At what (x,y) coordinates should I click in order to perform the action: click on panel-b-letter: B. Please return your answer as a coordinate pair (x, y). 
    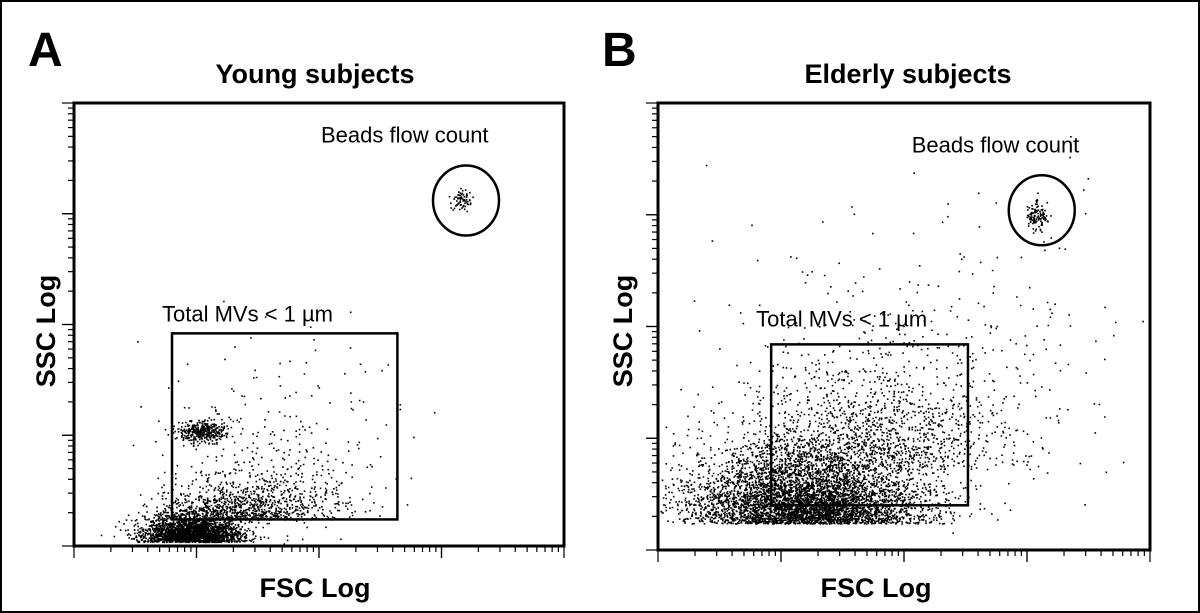
    Looking at the image, I should click on (619, 50).